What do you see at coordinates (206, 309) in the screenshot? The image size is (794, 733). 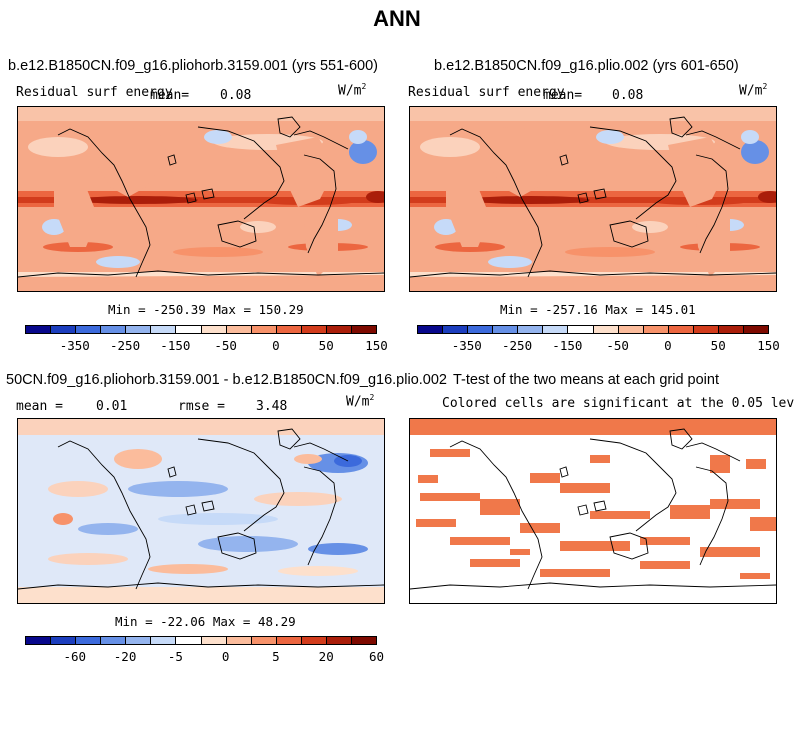 I see `panel1-minmax: Min = -250.39 Max = 150.29` at bounding box center [206, 309].